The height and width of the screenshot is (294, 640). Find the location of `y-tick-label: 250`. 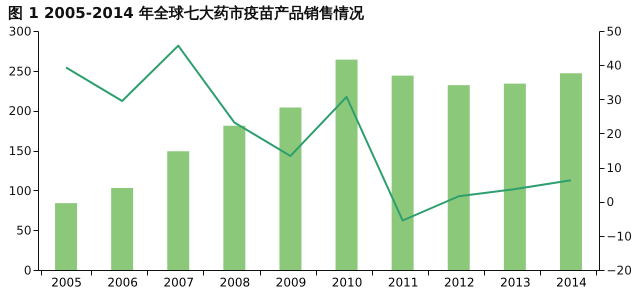

y-tick-label: 250 is located at coordinates (20, 71).